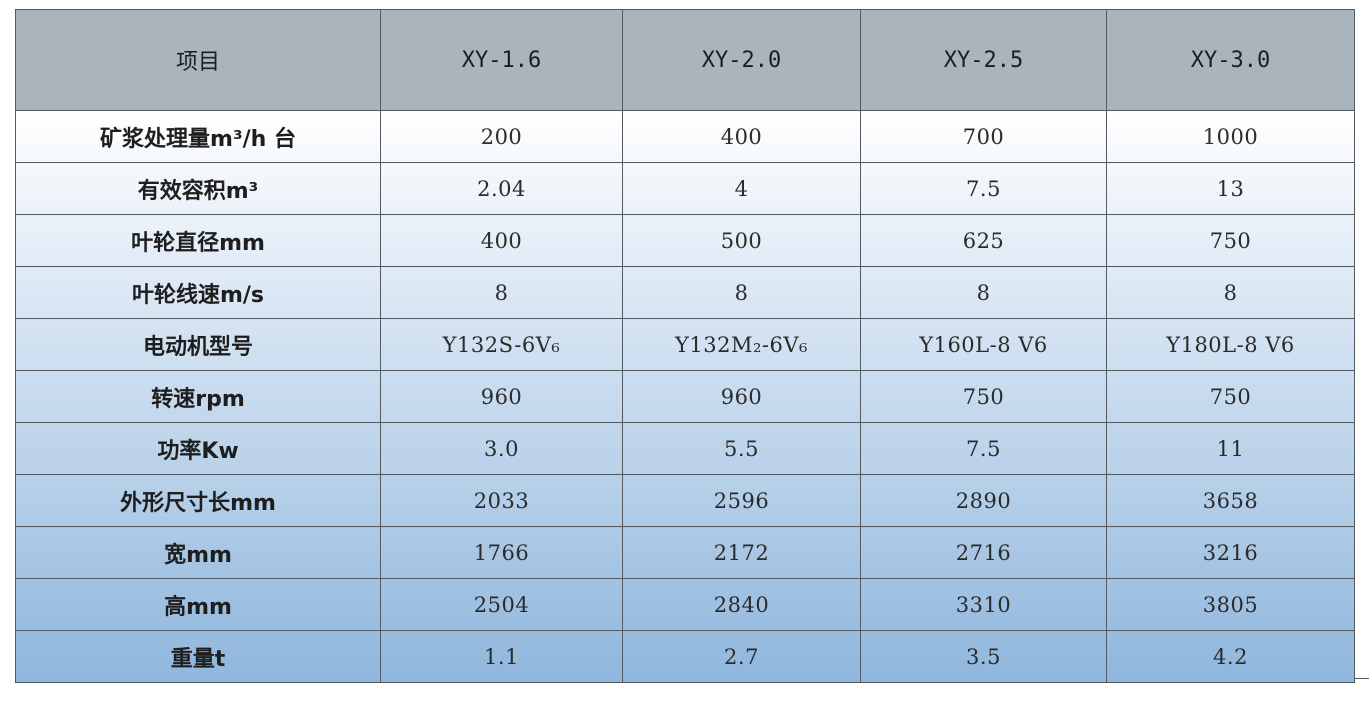  What do you see at coordinates (1230, 136) in the screenshot?
I see `table-cell: 1000` at bounding box center [1230, 136].